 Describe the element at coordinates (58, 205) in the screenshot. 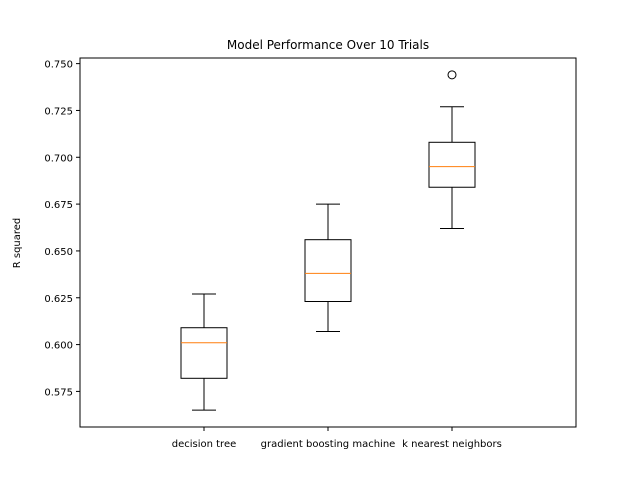

I see `y-tick-label: 0.675` at that location.